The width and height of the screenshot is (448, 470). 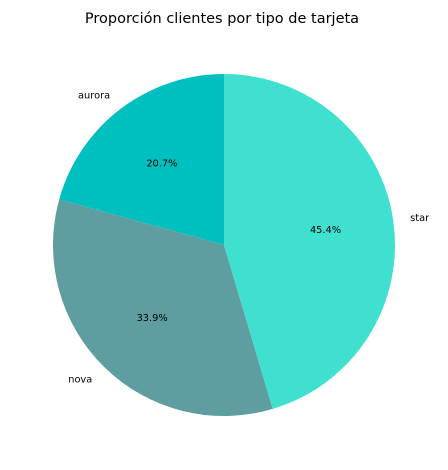 What do you see at coordinates (80, 379) in the screenshot?
I see `slice-label-nova: nova` at bounding box center [80, 379].